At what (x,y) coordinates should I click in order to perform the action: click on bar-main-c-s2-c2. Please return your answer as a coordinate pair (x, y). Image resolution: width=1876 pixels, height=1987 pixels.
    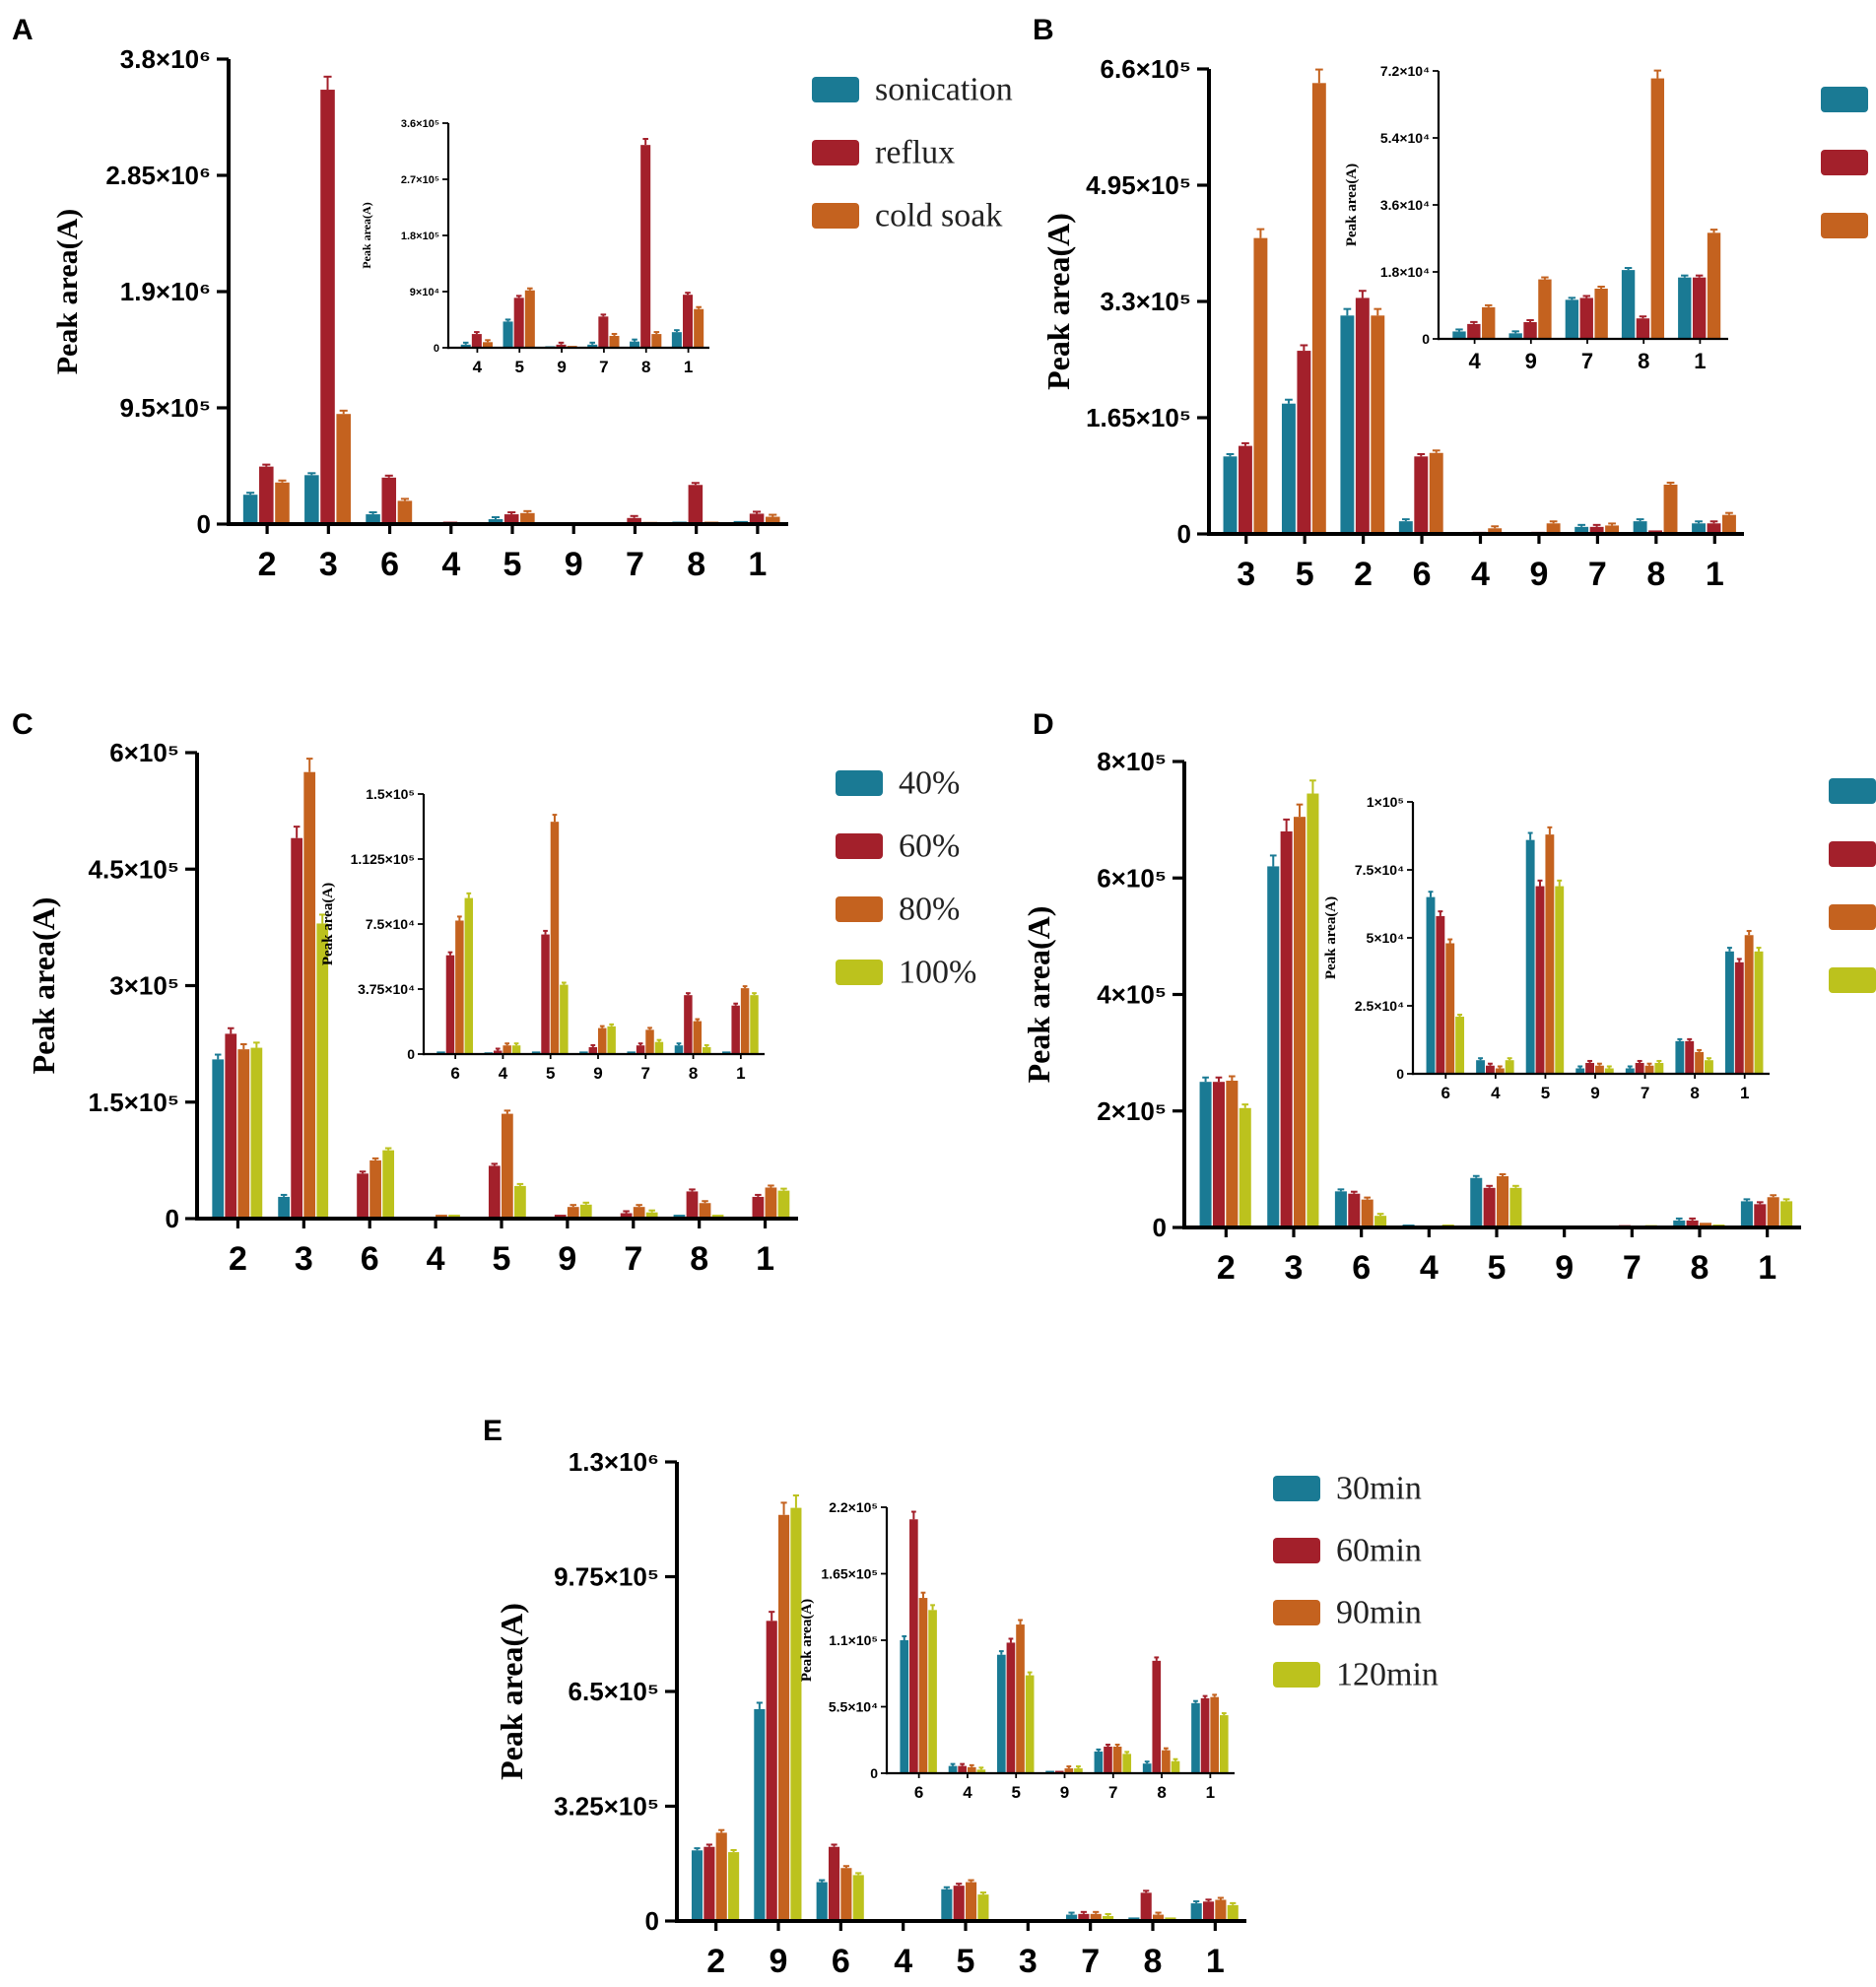
    Looking at the image, I should click on (231, 1126).